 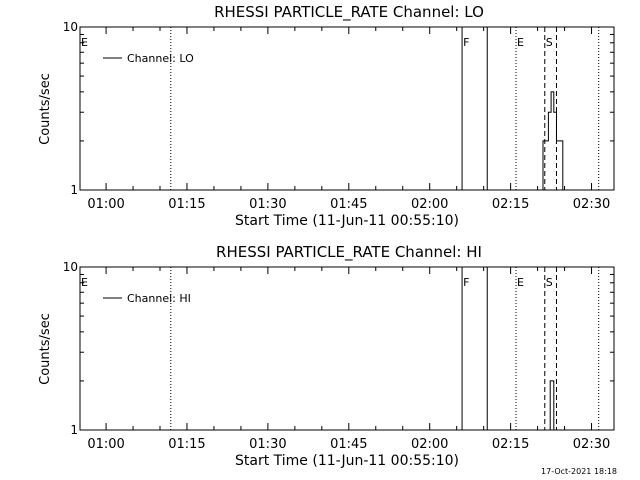 What do you see at coordinates (579, 471) in the screenshot?
I see `footer-timestamp: 17-Oct-2021 18:18` at bounding box center [579, 471].